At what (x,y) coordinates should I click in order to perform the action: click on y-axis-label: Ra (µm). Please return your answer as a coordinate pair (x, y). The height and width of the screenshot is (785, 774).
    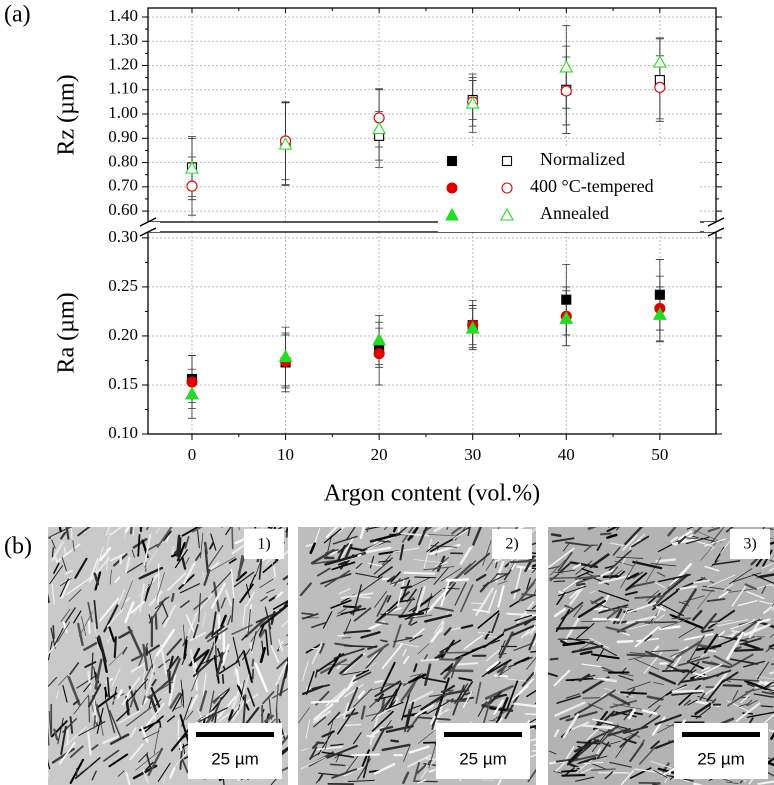
    Looking at the image, I should click on (67, 332).